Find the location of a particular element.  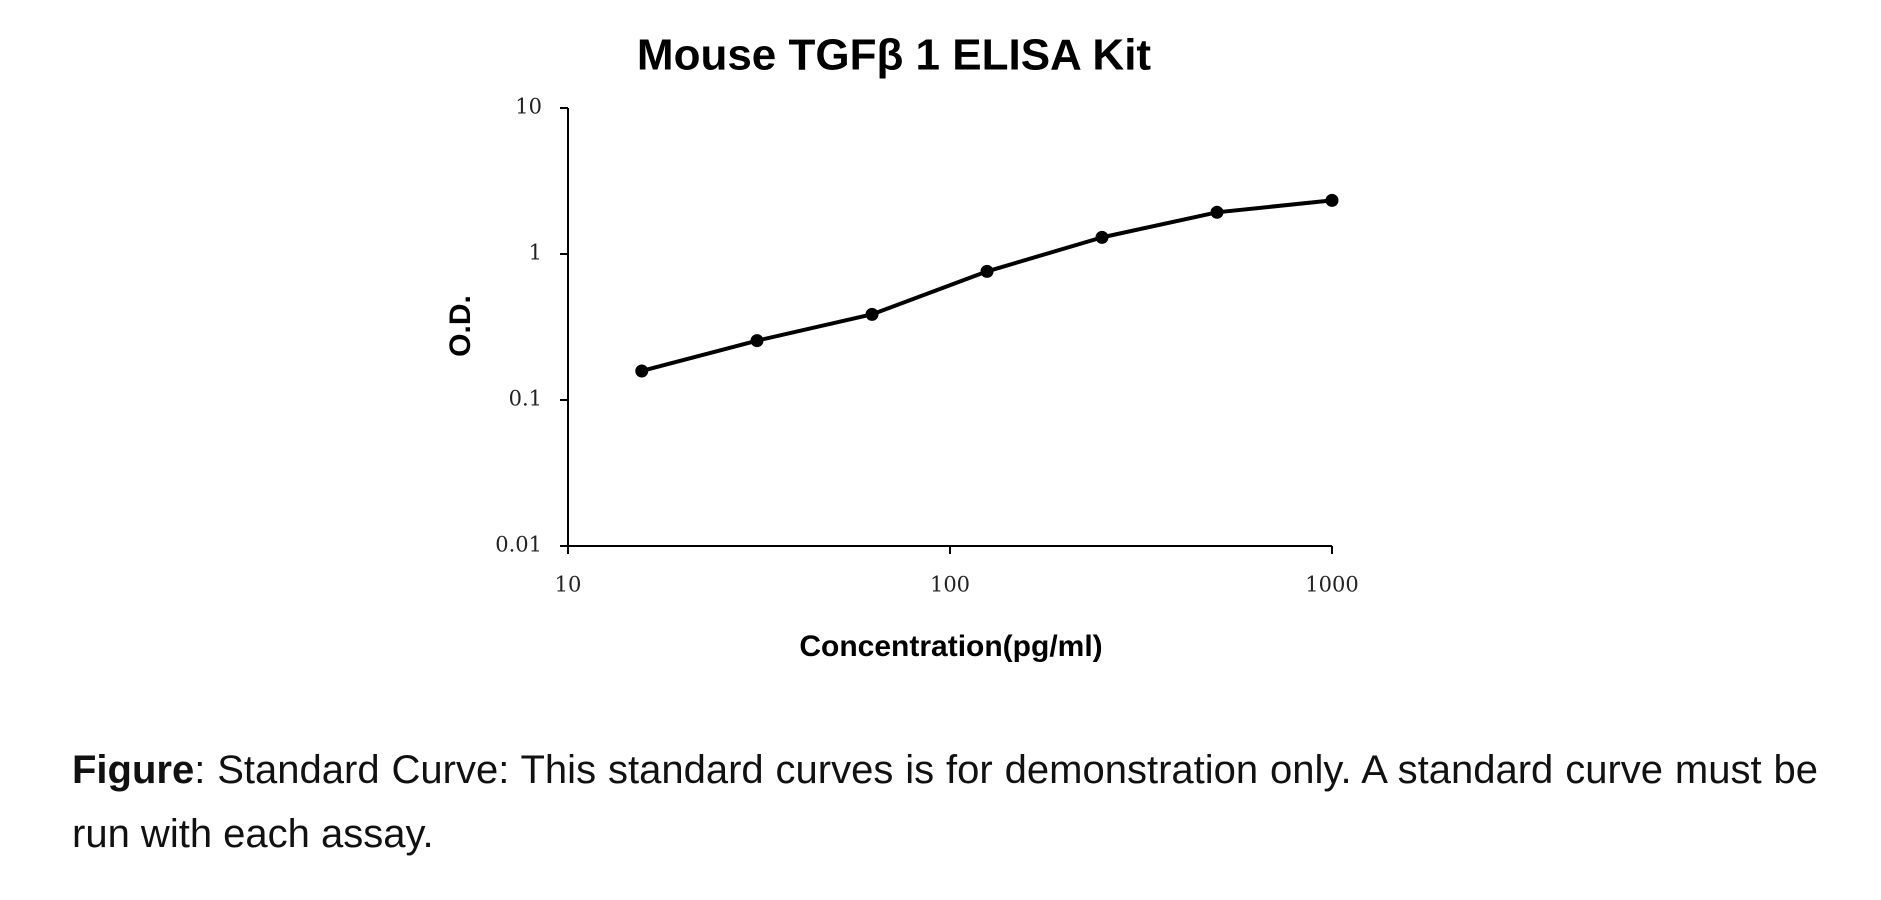

y-axis-label: O.D. is located at coordinates (460, 326).